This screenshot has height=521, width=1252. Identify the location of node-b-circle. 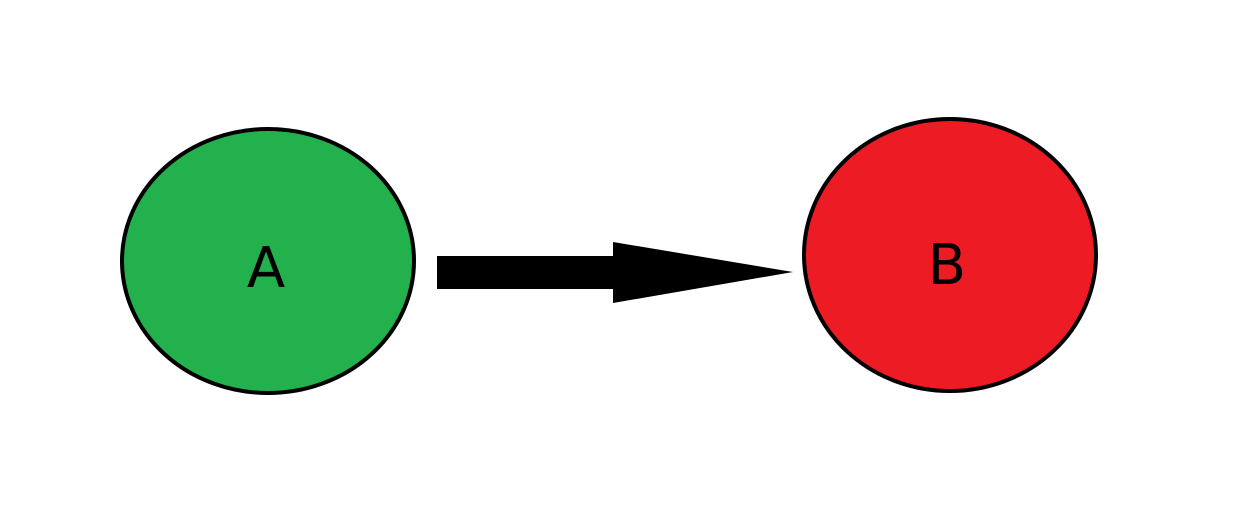
(950, 255).